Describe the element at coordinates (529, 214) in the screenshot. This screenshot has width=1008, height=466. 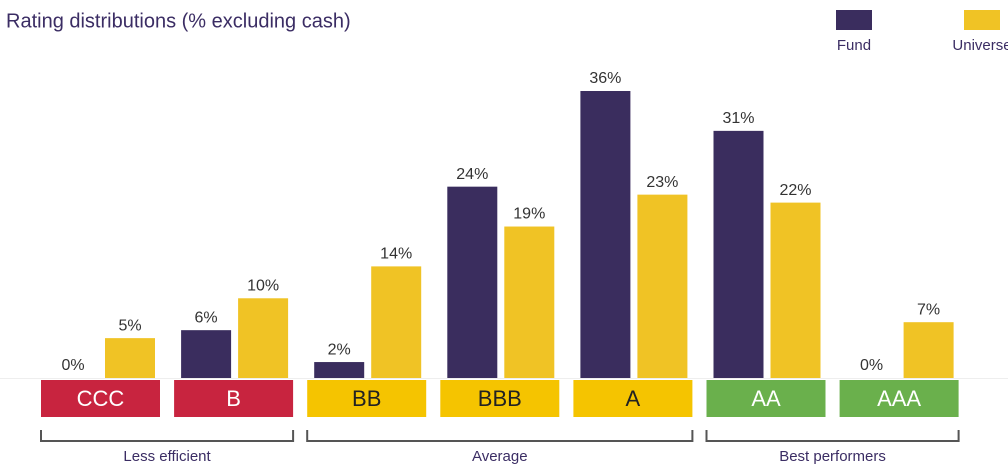
I see `data-label: 19%` at that location.